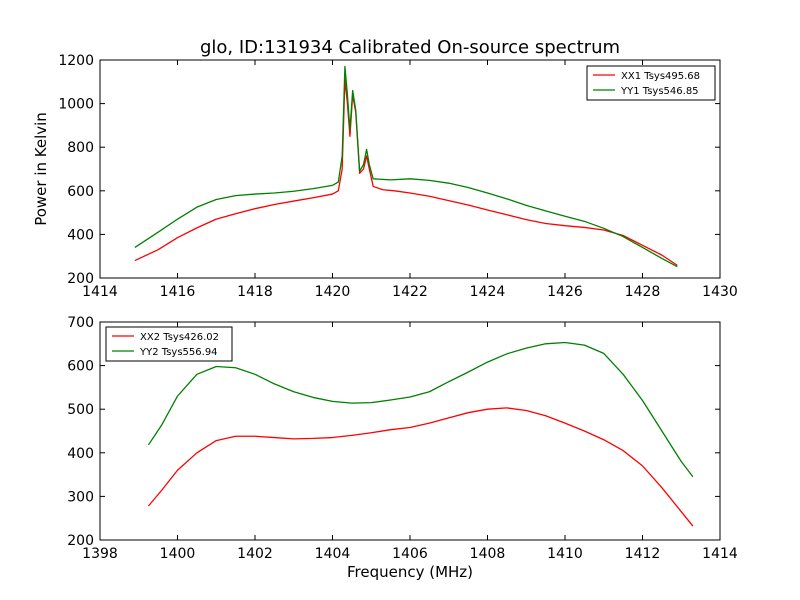  Describe the element at coordinates (565, 554) in the screenshot. I see `x-tick-label: 1410` at that location.